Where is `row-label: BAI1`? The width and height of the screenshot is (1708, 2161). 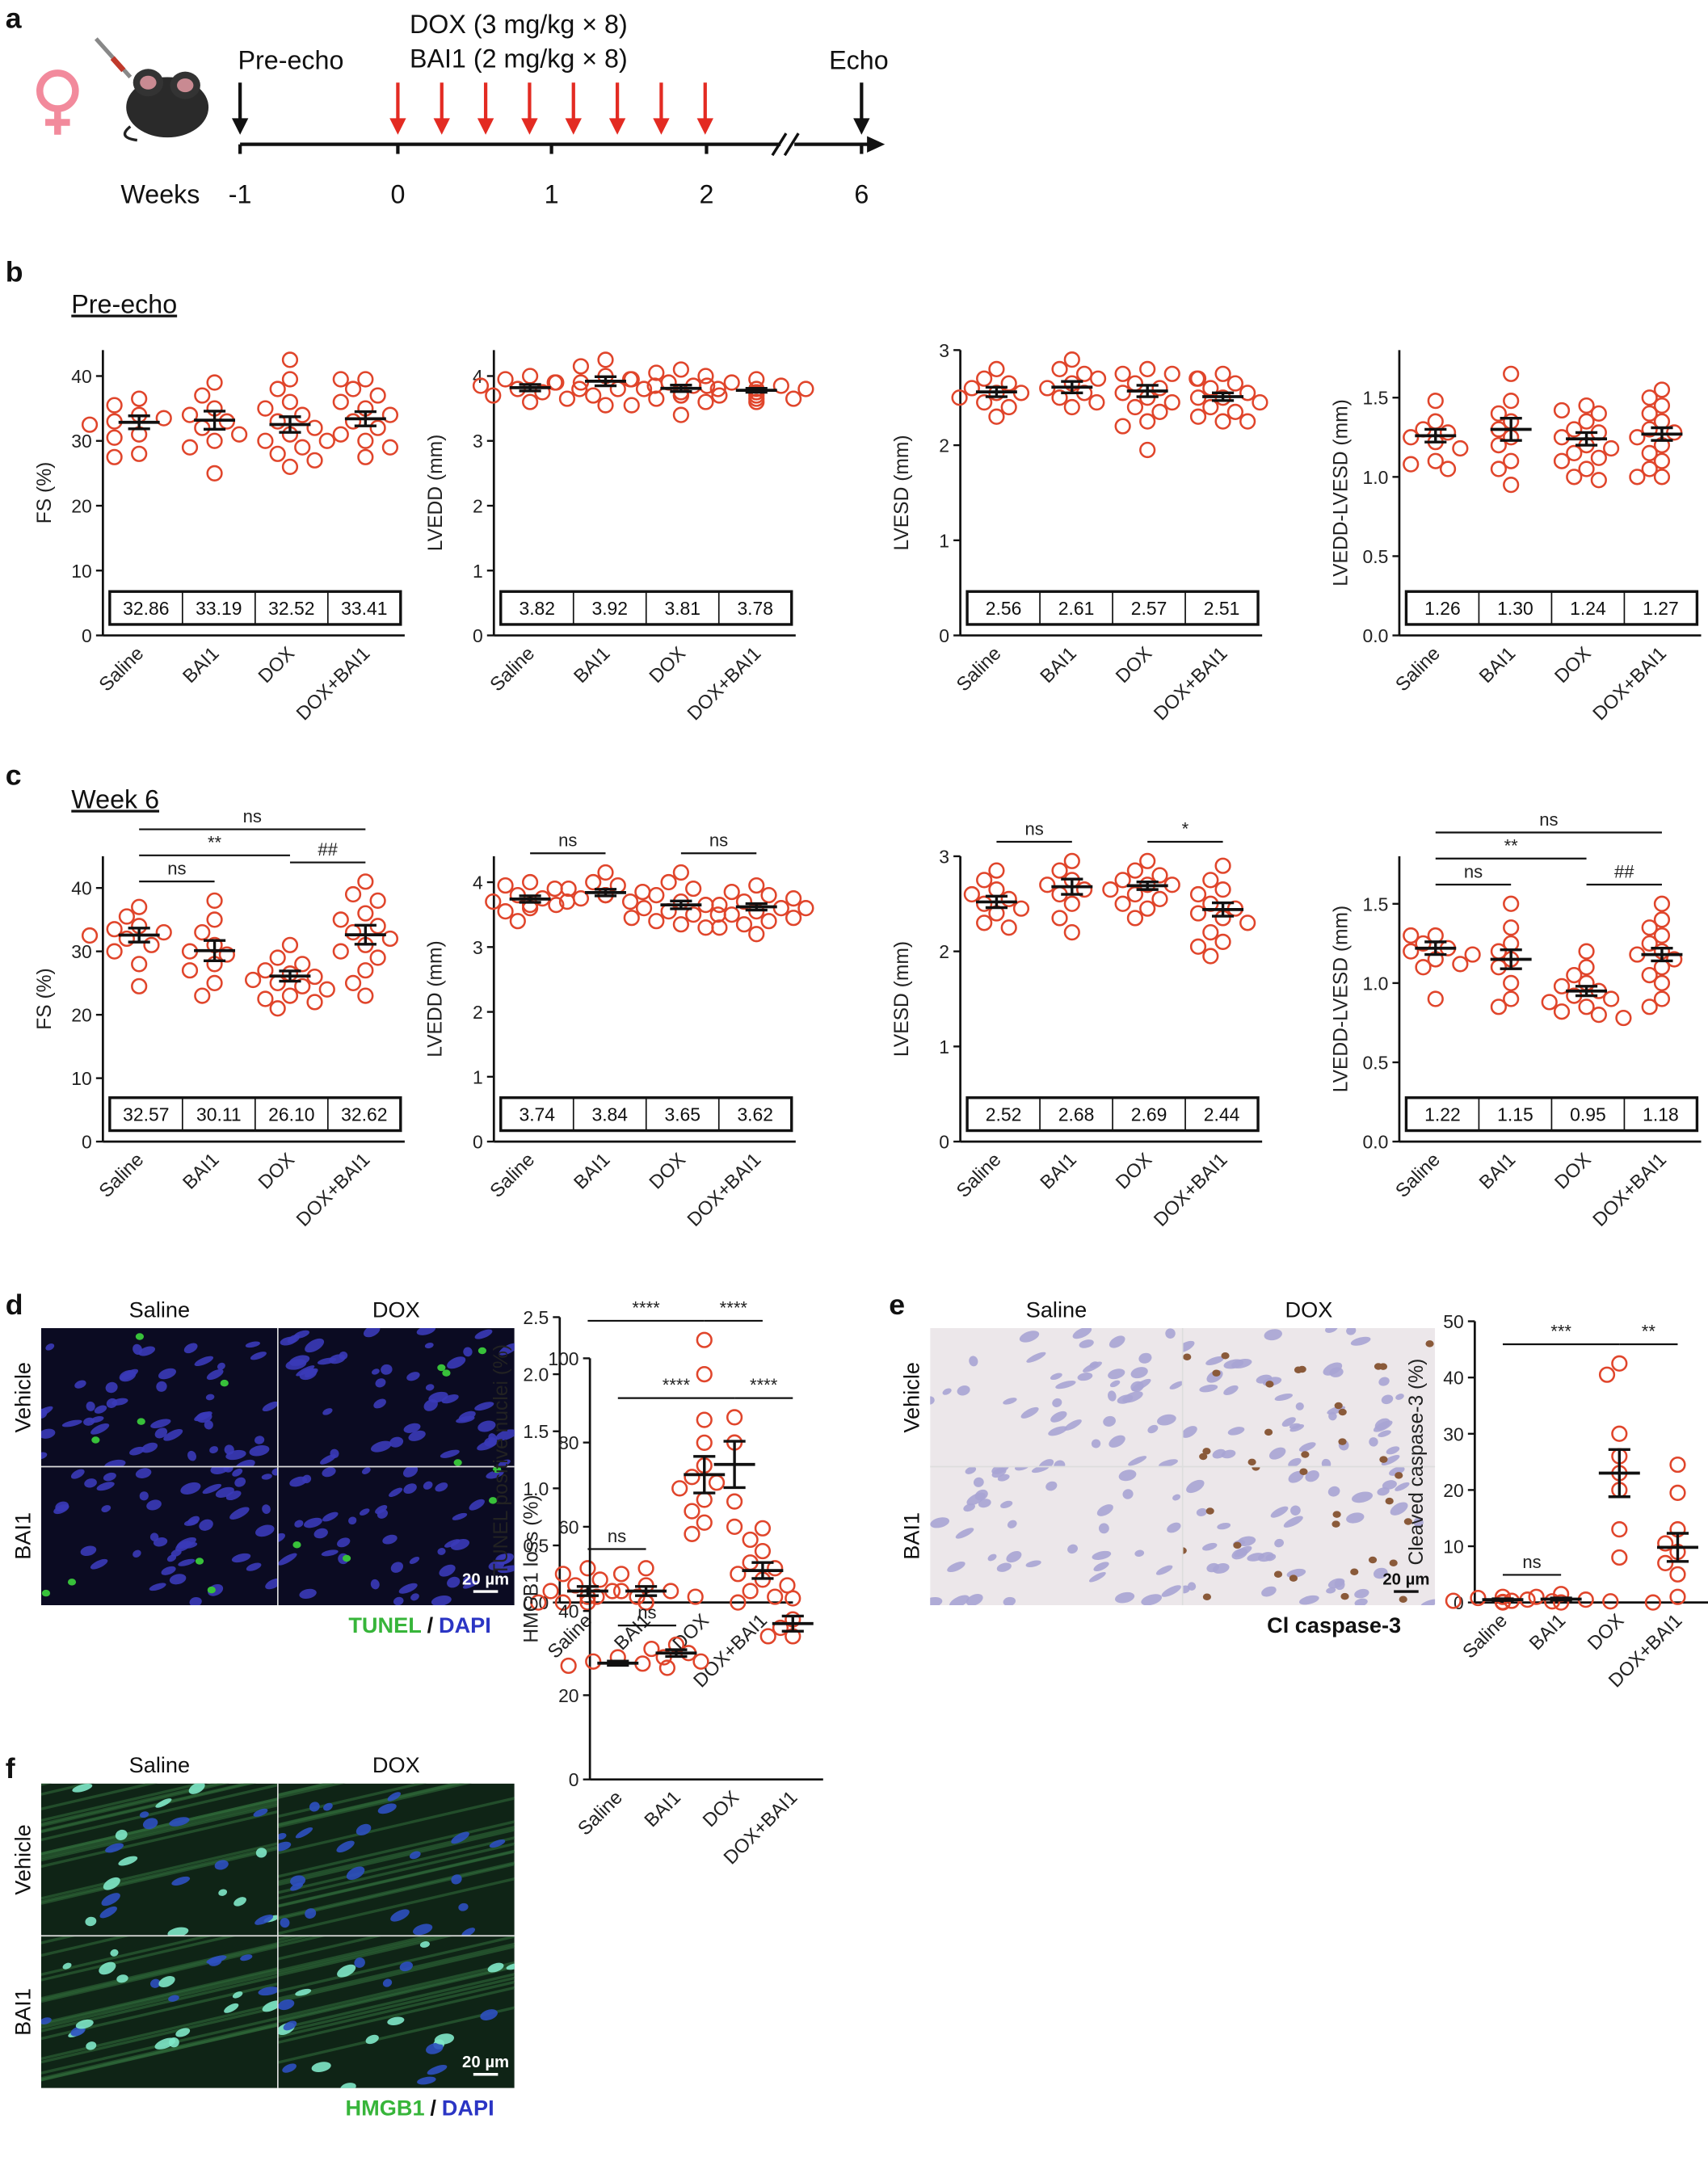
row-label: BAI1 is located at coordinates (22, 1536).